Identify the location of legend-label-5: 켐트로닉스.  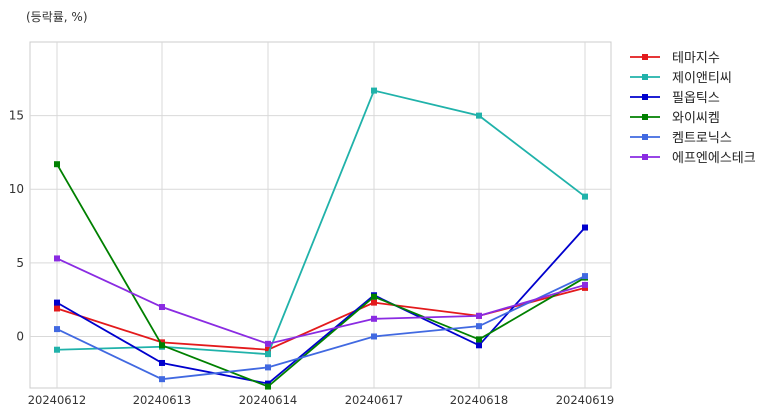
(702, 138).